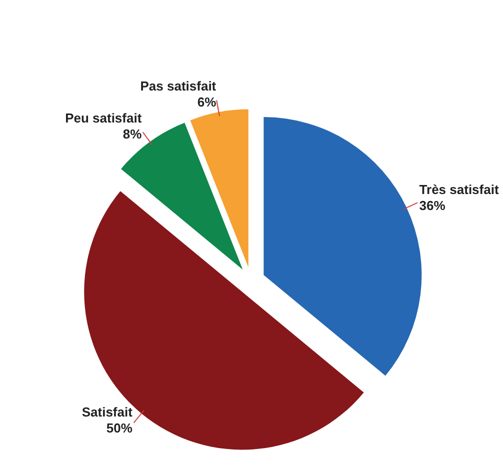 The height and width of the screenshot is (466, 503). Describe the element at coordinates (432, 205) in the screenshot. I see `data-label: 36%` at that location.